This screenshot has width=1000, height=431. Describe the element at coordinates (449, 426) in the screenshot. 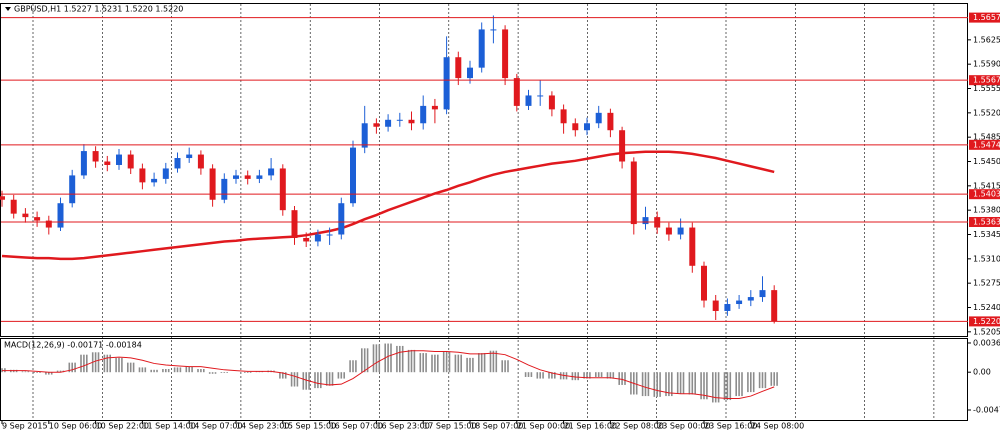

I see `x-tick-label: 17 Sep 15:00` at that location.